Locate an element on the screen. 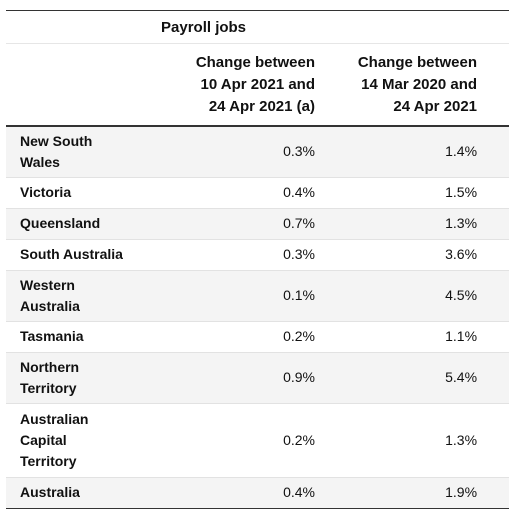 The image size is (509, 519). spanner-label: Payroll jobs is located at coordinates (257, 27).